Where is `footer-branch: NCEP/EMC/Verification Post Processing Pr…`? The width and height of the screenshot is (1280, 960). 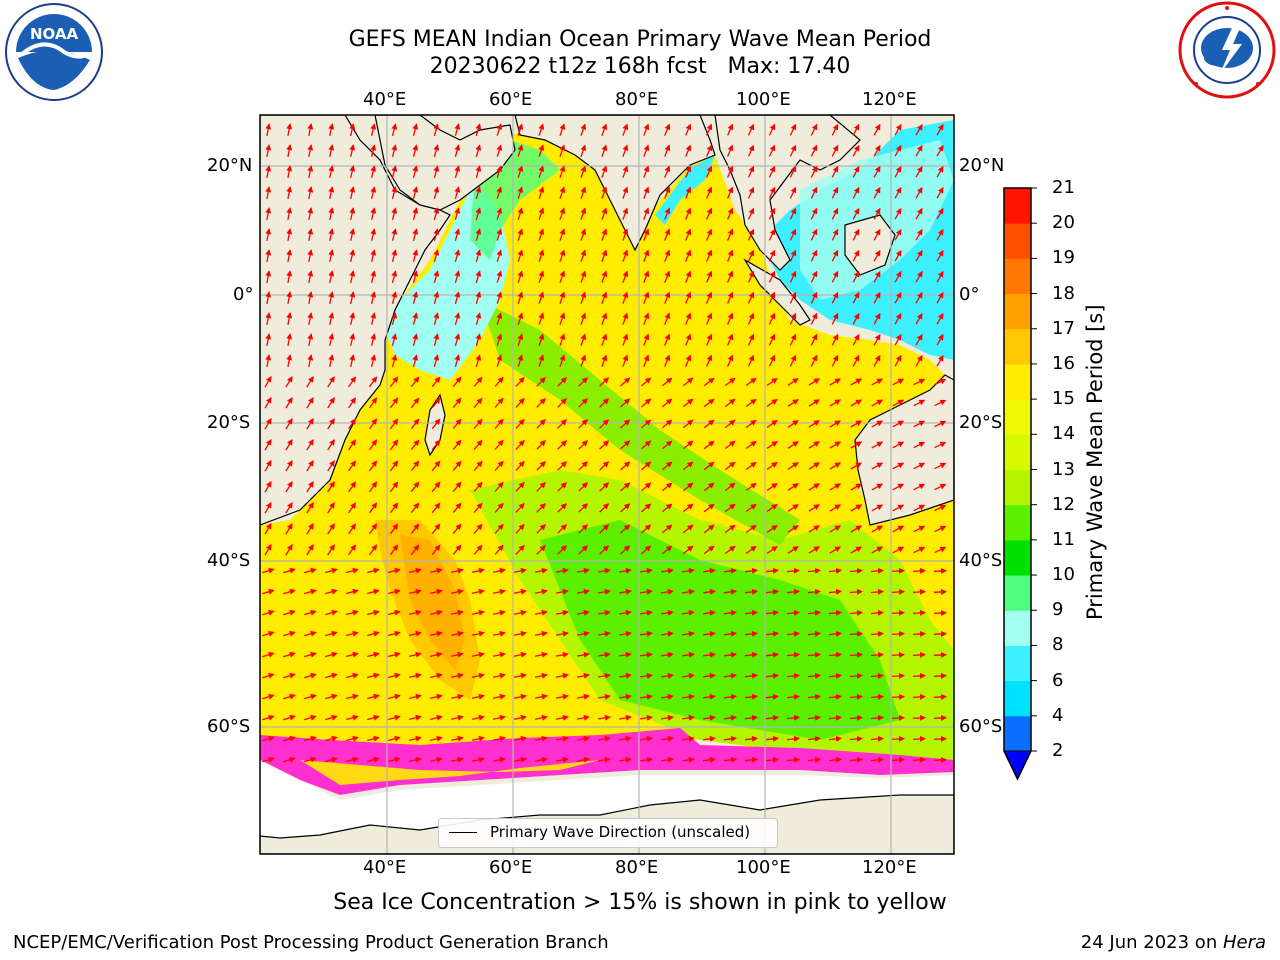 footer-branch: NCEP/EMC/Verification Post Processing Pr… is located at coordinates (311, 942).